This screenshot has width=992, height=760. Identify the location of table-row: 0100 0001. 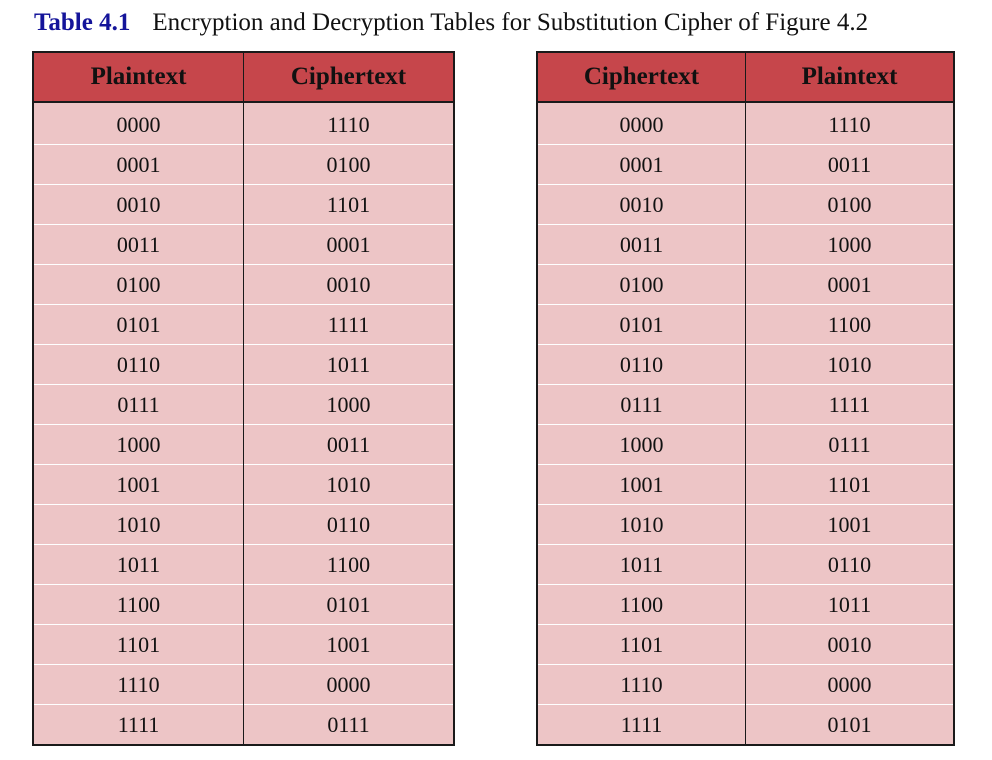
(745, 284).